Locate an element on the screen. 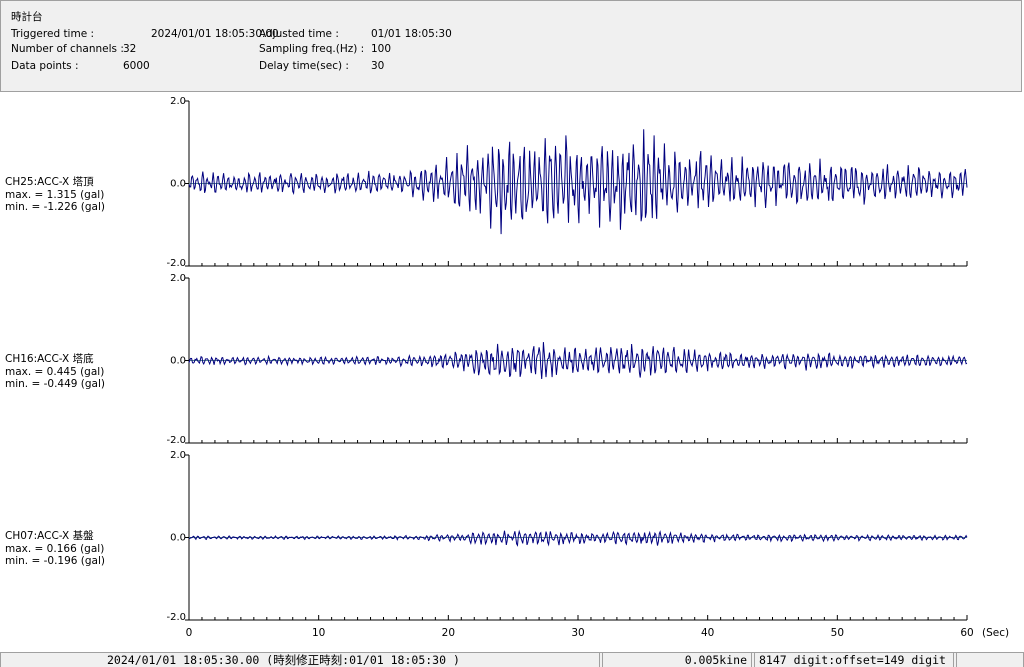  panel-2-min: min. = -0.449 (gal) is located at coordinates (55, 384).